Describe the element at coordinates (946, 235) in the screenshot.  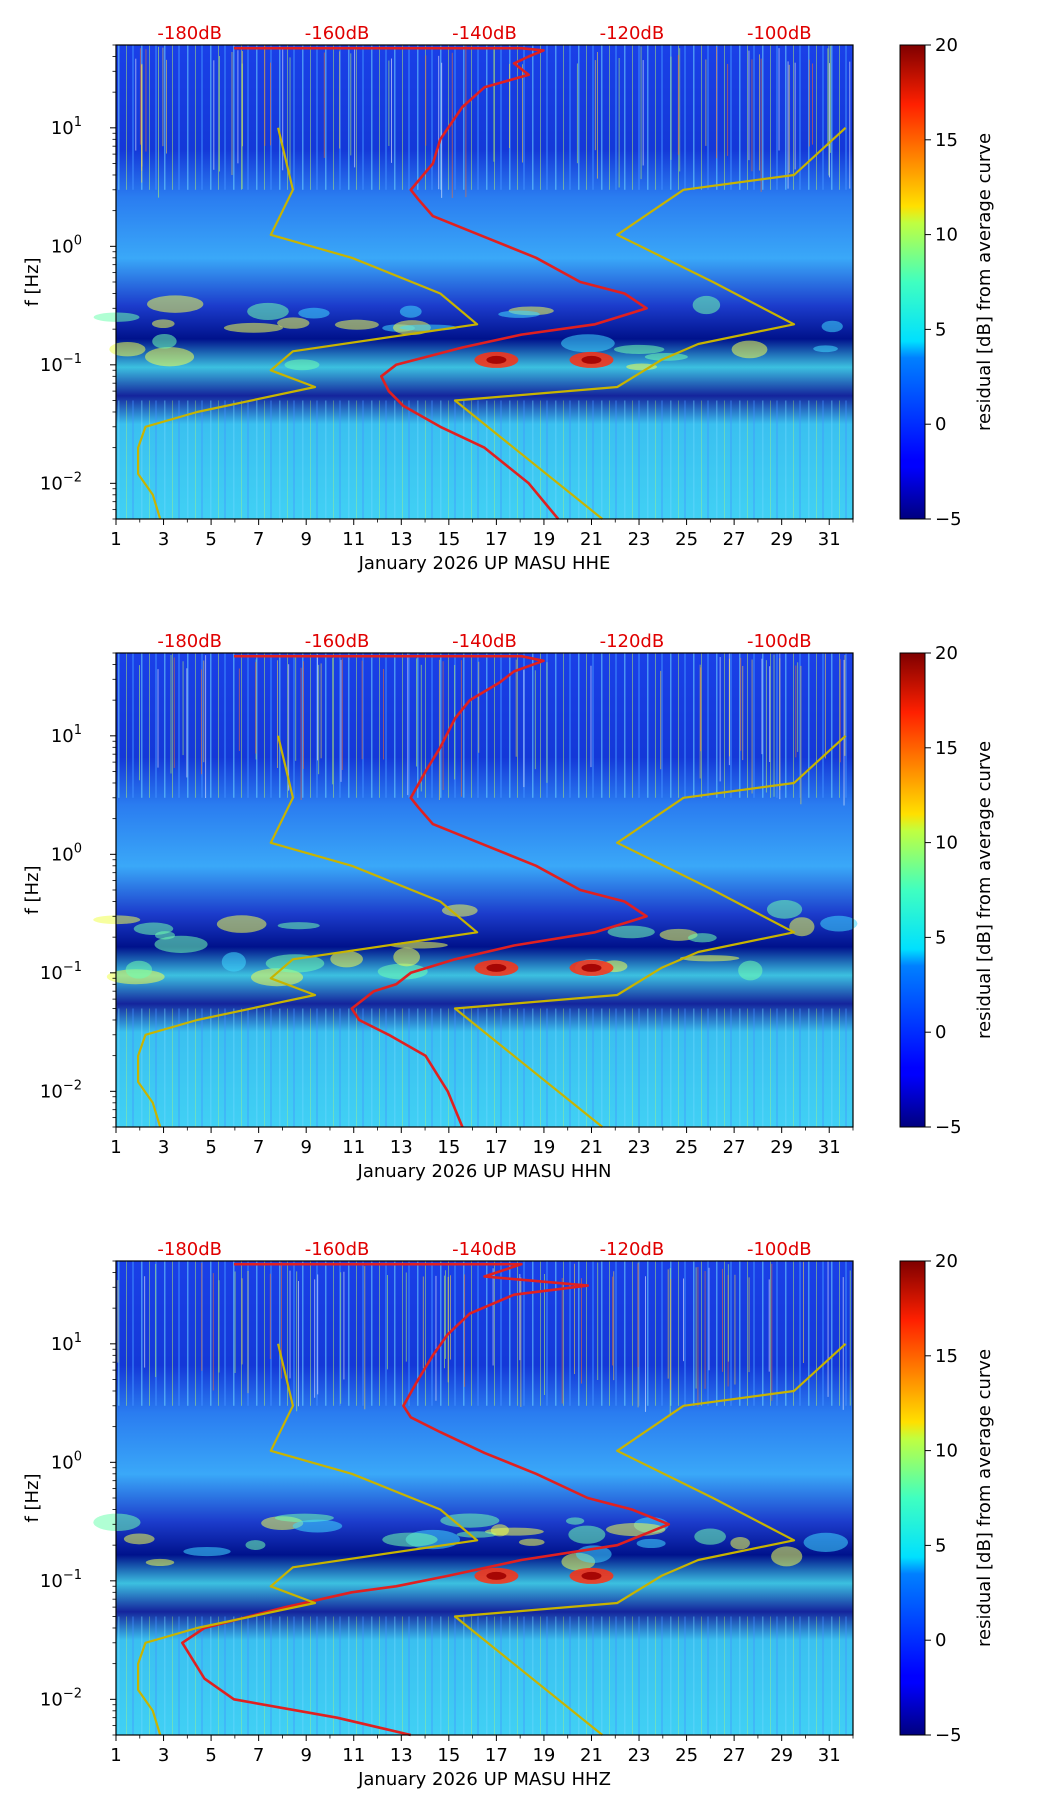
I see `colorbar-tick-label: 10` at that location.